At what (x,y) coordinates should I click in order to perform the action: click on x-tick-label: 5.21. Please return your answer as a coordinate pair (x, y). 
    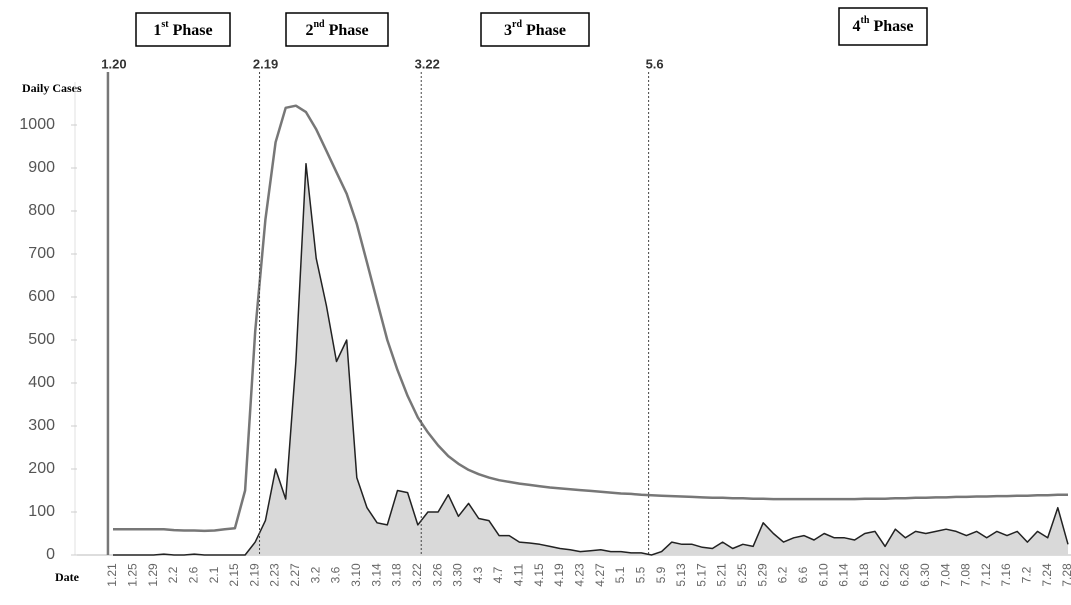
    Looking at the image, I should click on (722, 575).